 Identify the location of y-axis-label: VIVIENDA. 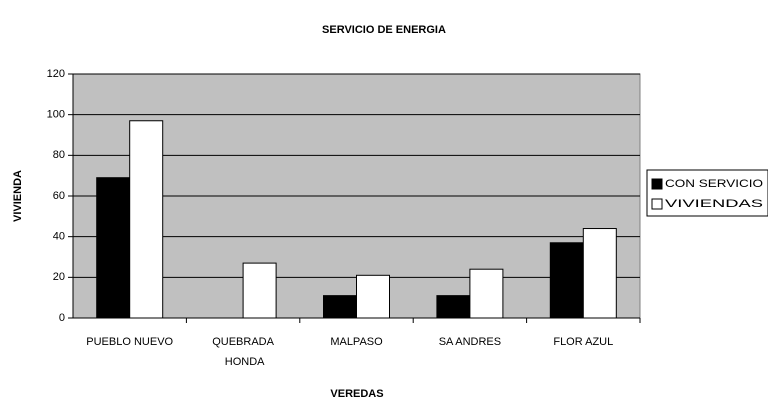
(18, 196).